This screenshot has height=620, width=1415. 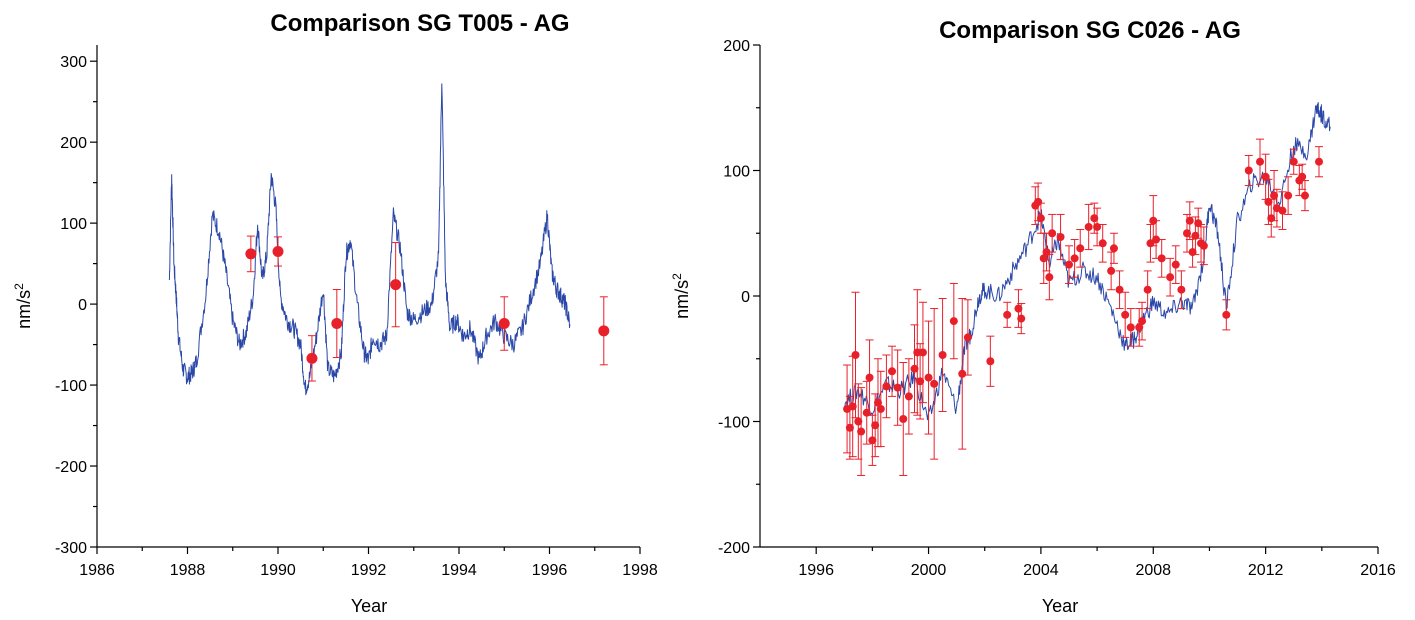 I want to click on chart-right-y-tick-label: 0, so click(x=745, y=297).